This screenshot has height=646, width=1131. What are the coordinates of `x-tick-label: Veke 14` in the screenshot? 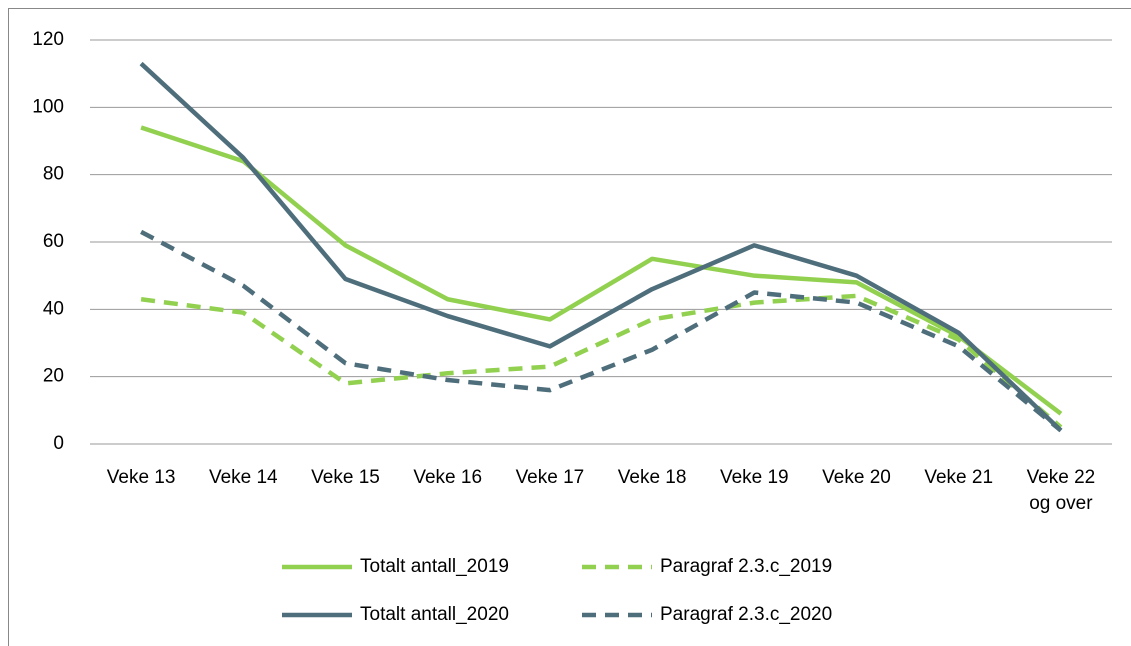 It's located at (243, 477).